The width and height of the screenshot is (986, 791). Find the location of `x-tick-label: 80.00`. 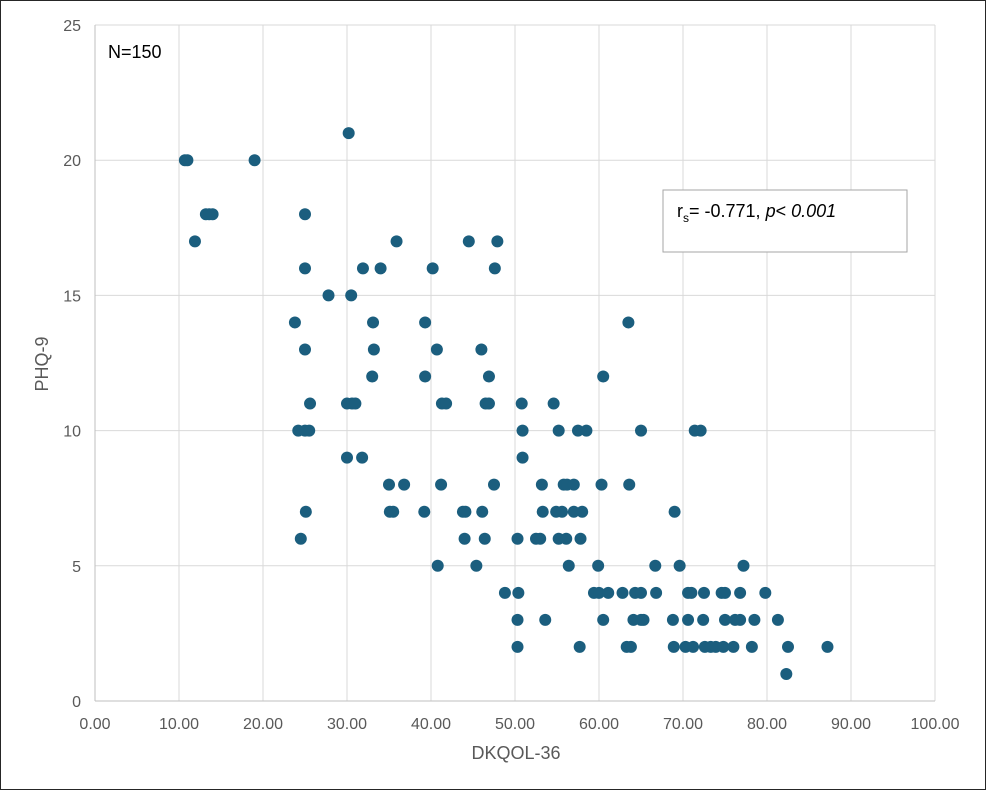

x-tick-label: 80.00 is located at coordinates (767, 724).